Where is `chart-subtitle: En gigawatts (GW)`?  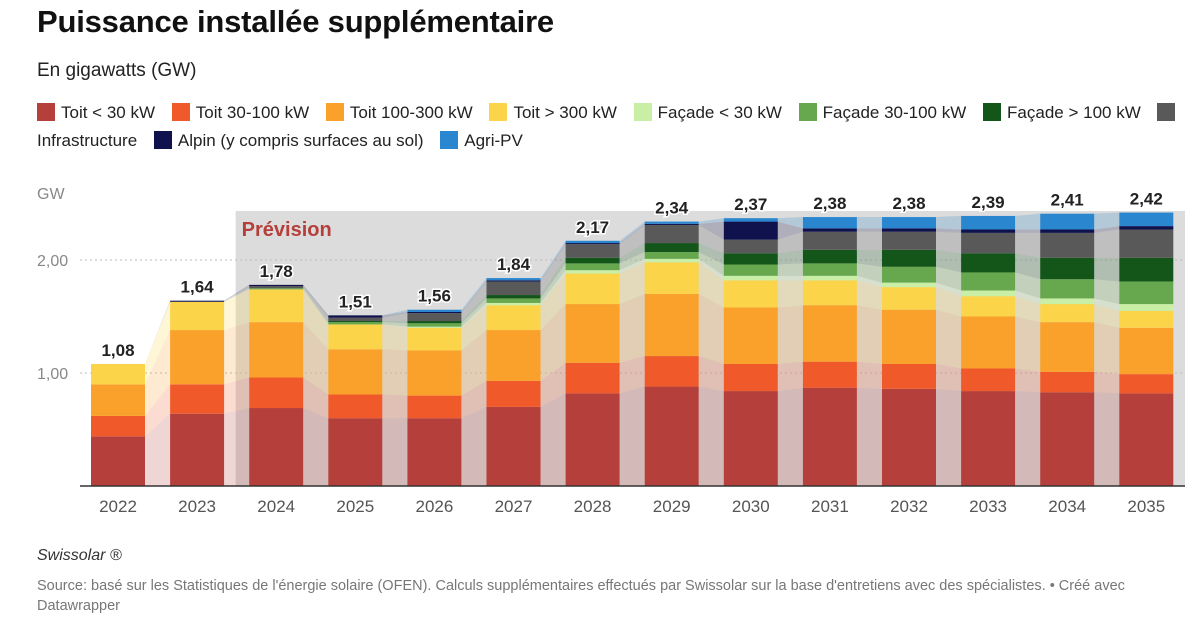 chart-subtitle: En gigawatts (GW) is located at coordinates (117, 70).